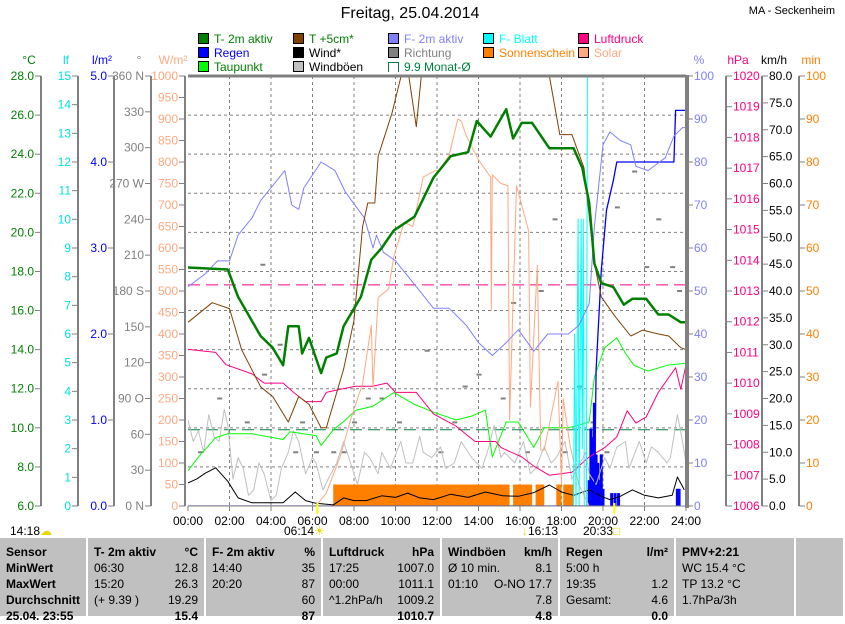  What do you see at coordinates (230, 67) in the screenshot?
I see `legend-item: Taupunkt` at bounding box center [230, 67].